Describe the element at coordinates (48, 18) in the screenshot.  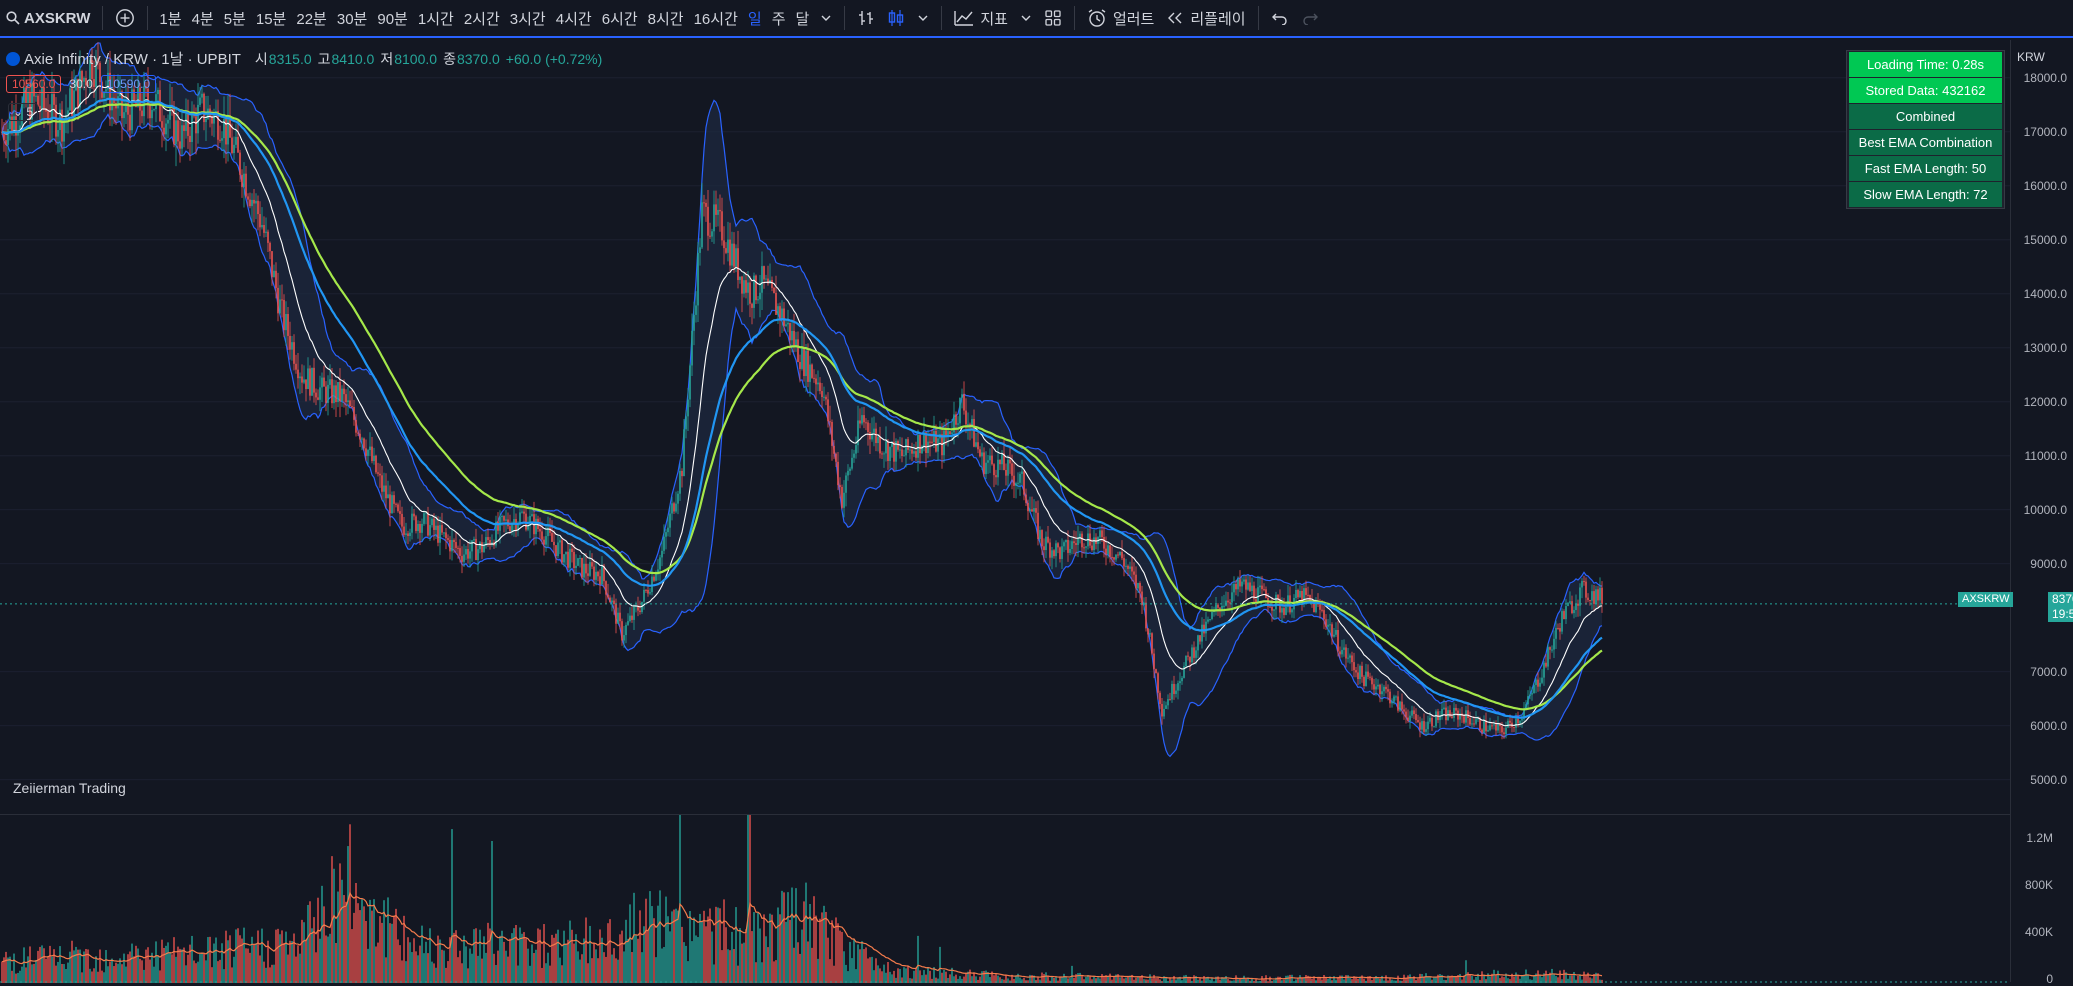
I see `symbol-search: AXSKRW` at that location.